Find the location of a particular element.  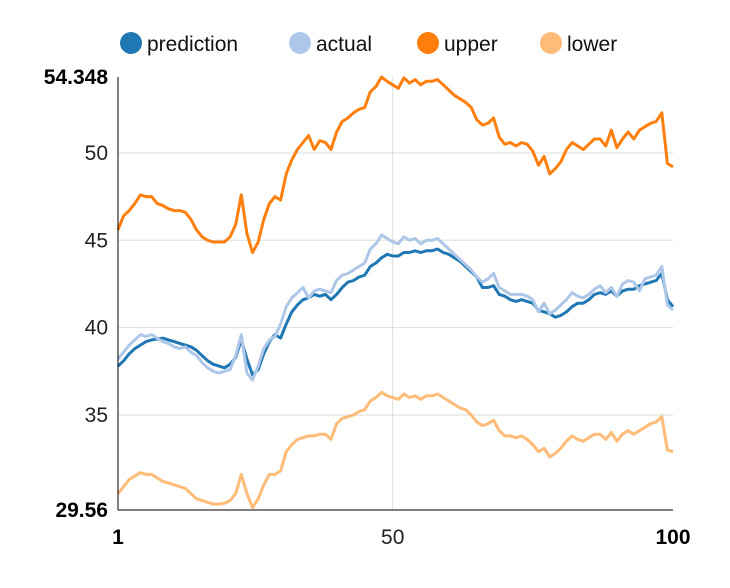

legend-item-upper: upper is located at coordinates (457, 44).